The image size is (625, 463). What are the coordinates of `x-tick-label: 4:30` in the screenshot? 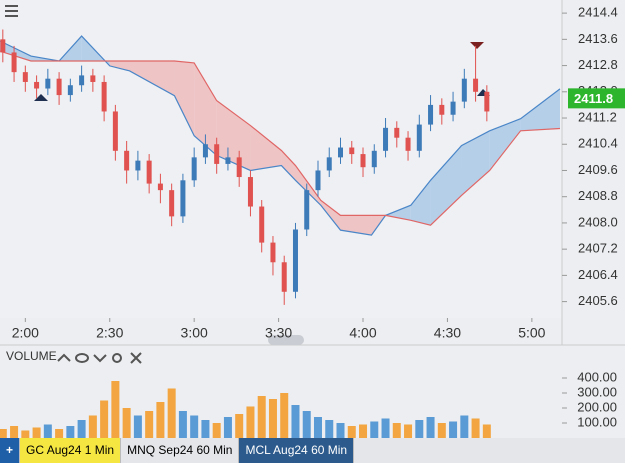 It's located at (447, 333).